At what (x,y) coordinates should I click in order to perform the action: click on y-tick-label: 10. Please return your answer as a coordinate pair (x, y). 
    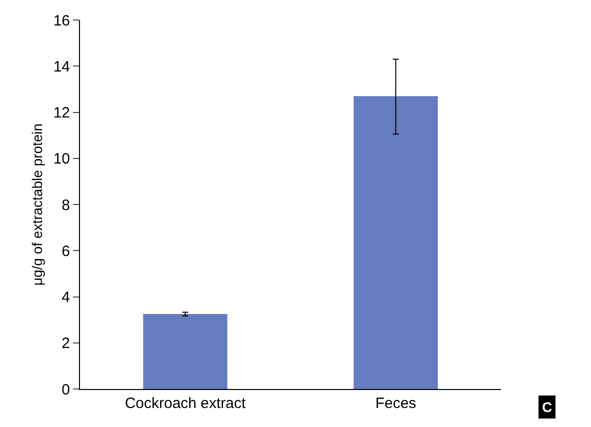
    Looking at the image, I should click on (61, 159).